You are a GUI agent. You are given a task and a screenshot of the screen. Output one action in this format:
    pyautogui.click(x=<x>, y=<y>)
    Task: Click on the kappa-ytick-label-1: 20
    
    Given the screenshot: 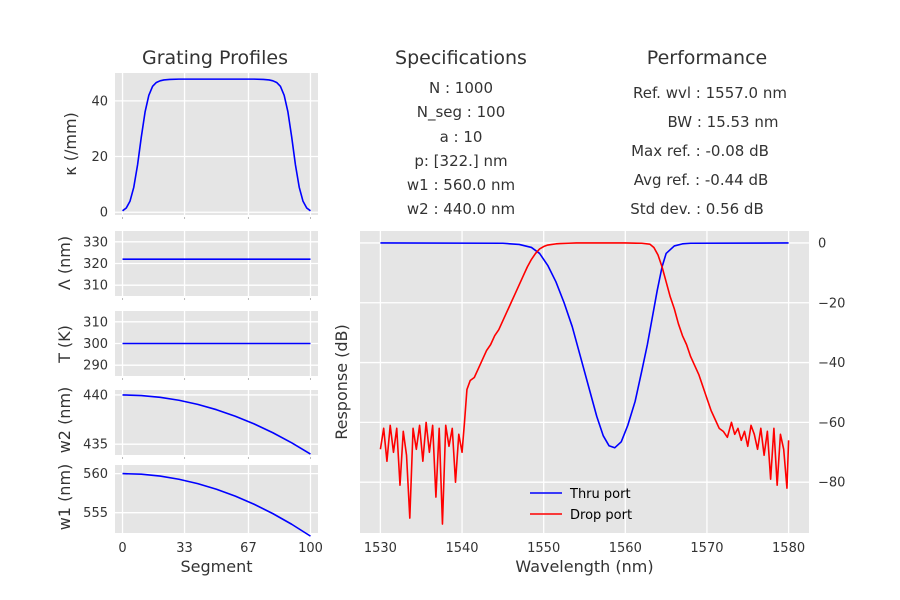 What is the action you would take?
    pyautogui.click(x=99, y=157)
    